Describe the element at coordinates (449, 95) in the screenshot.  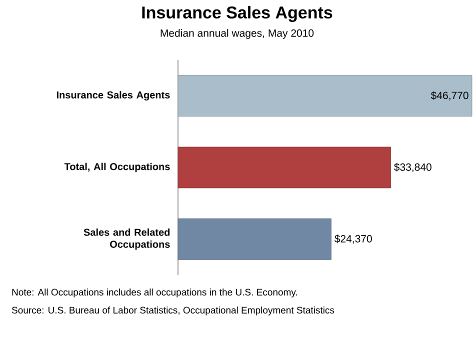
I see `data-label: $46,770` at that location.